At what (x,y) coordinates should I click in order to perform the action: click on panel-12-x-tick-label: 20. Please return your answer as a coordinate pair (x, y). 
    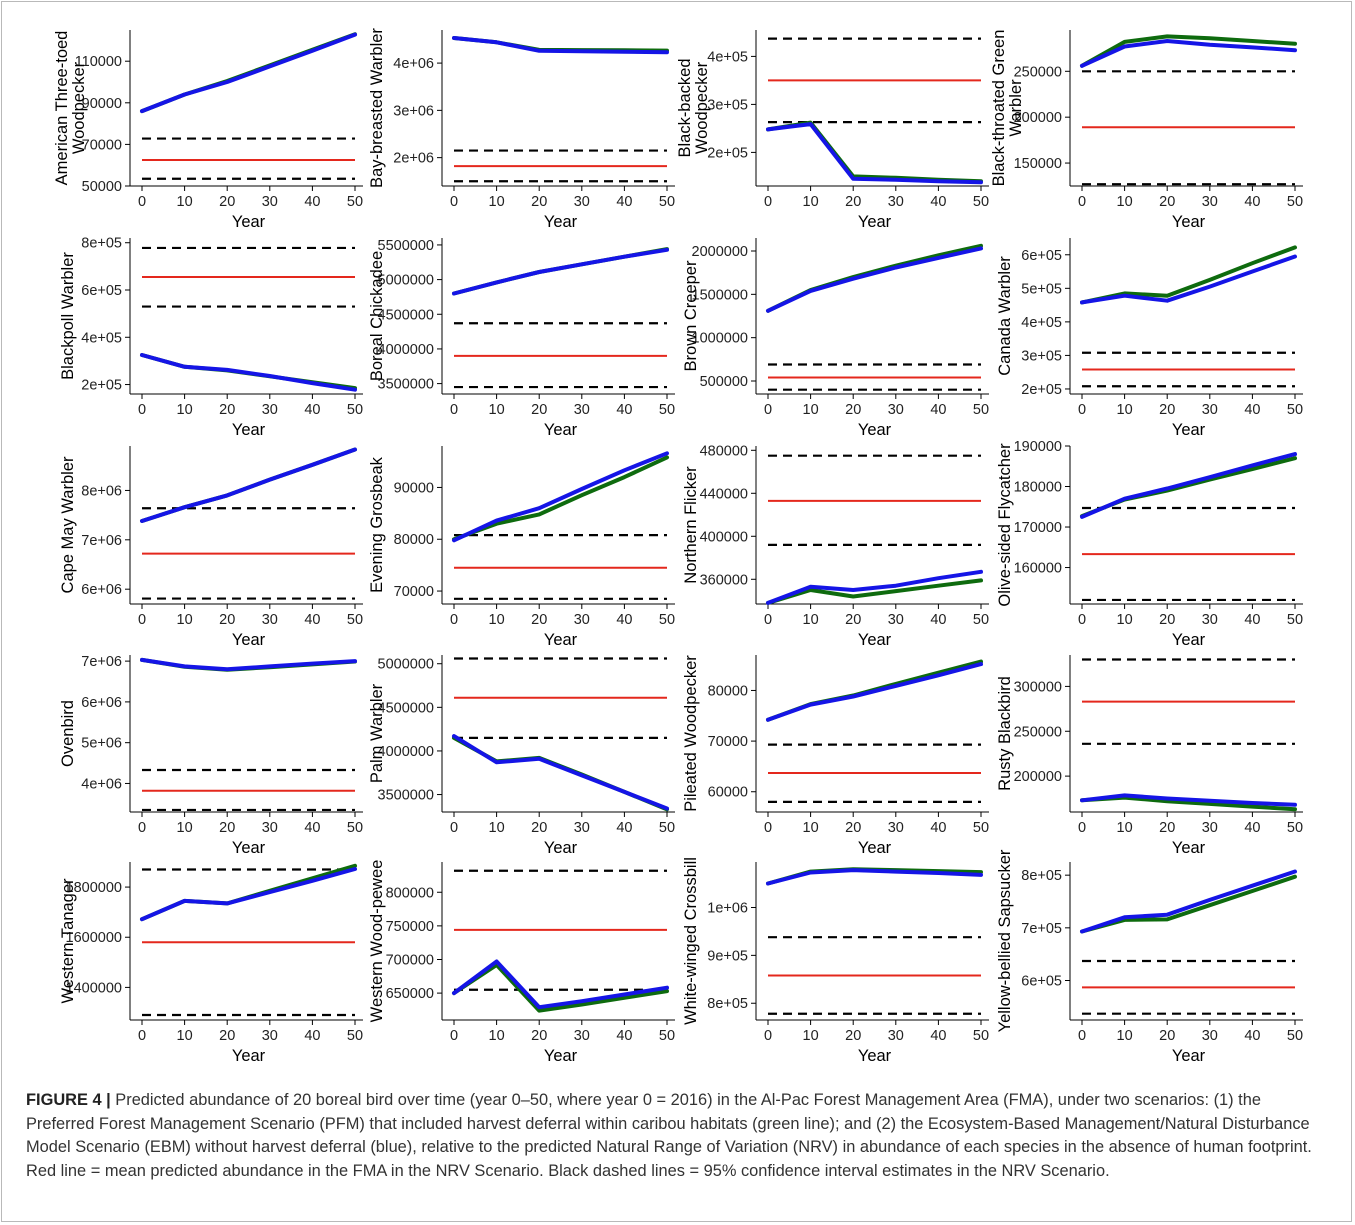
    Looking at the image, I should click on (1167, 620).